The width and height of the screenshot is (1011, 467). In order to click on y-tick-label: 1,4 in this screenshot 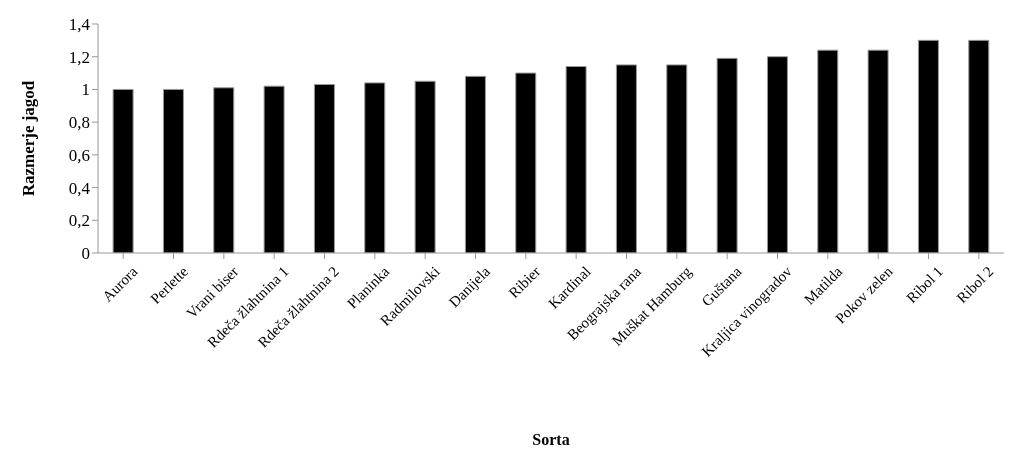, I will do `click(79, 25)`.